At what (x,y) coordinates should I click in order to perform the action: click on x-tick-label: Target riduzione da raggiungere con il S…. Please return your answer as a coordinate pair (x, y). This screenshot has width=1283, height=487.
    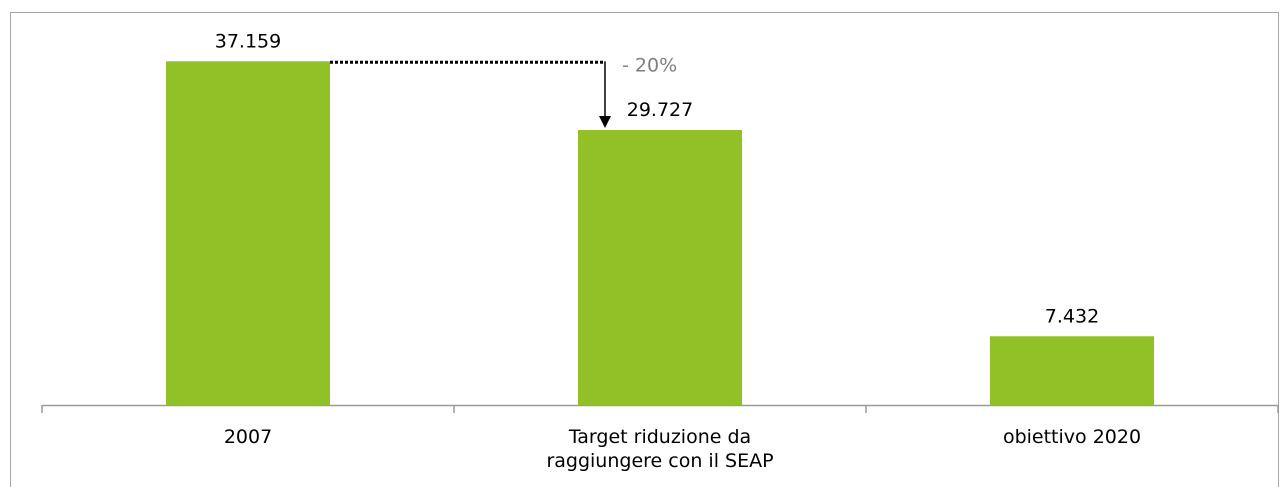
    Looking at the image, I should click on (660, 449).